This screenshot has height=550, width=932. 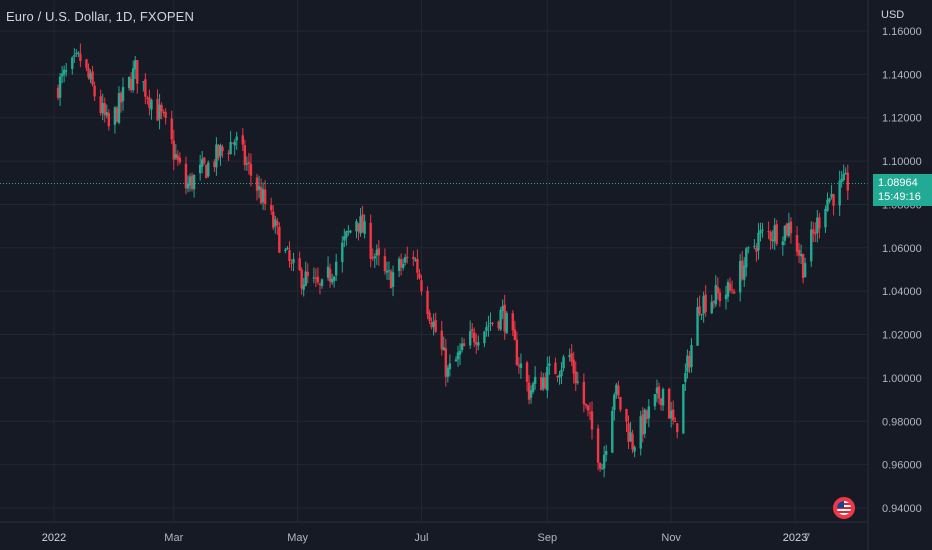 What do you see at coordinates (902, 190) in the screenshot?
I see `last-price-badge: 1.08964 15:49:16` at bounding box center [902, 190].